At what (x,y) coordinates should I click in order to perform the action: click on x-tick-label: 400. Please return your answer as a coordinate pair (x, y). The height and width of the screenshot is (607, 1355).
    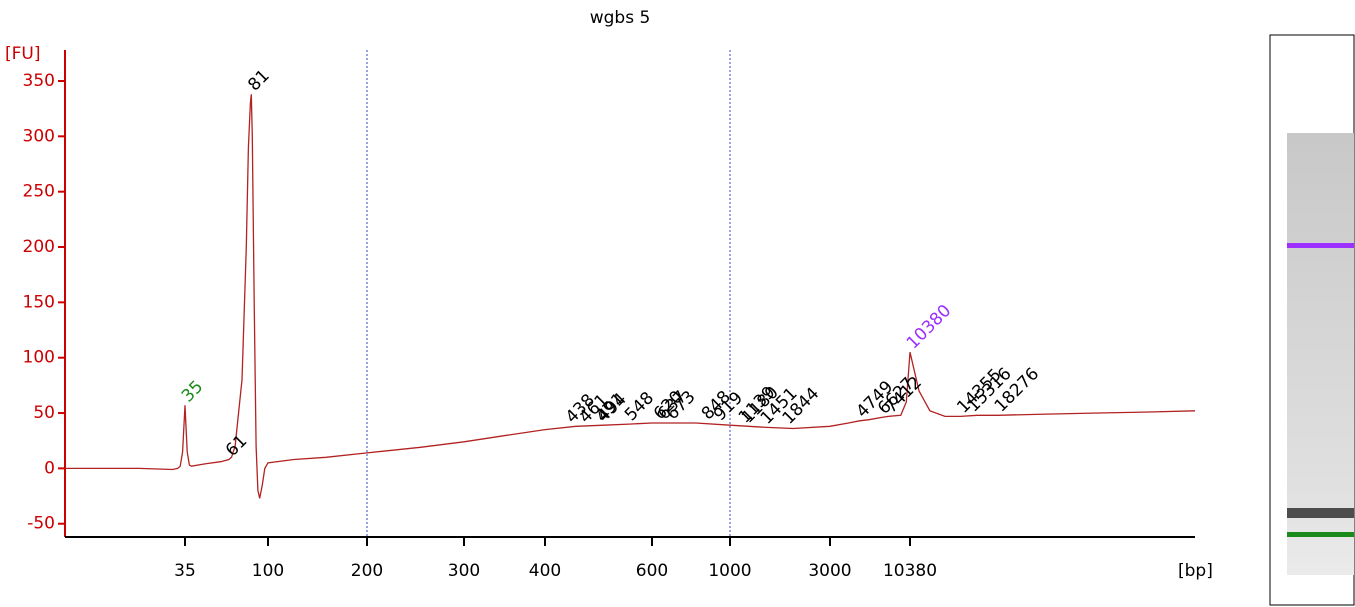
    Looking at the image, I should click on (545, 571).